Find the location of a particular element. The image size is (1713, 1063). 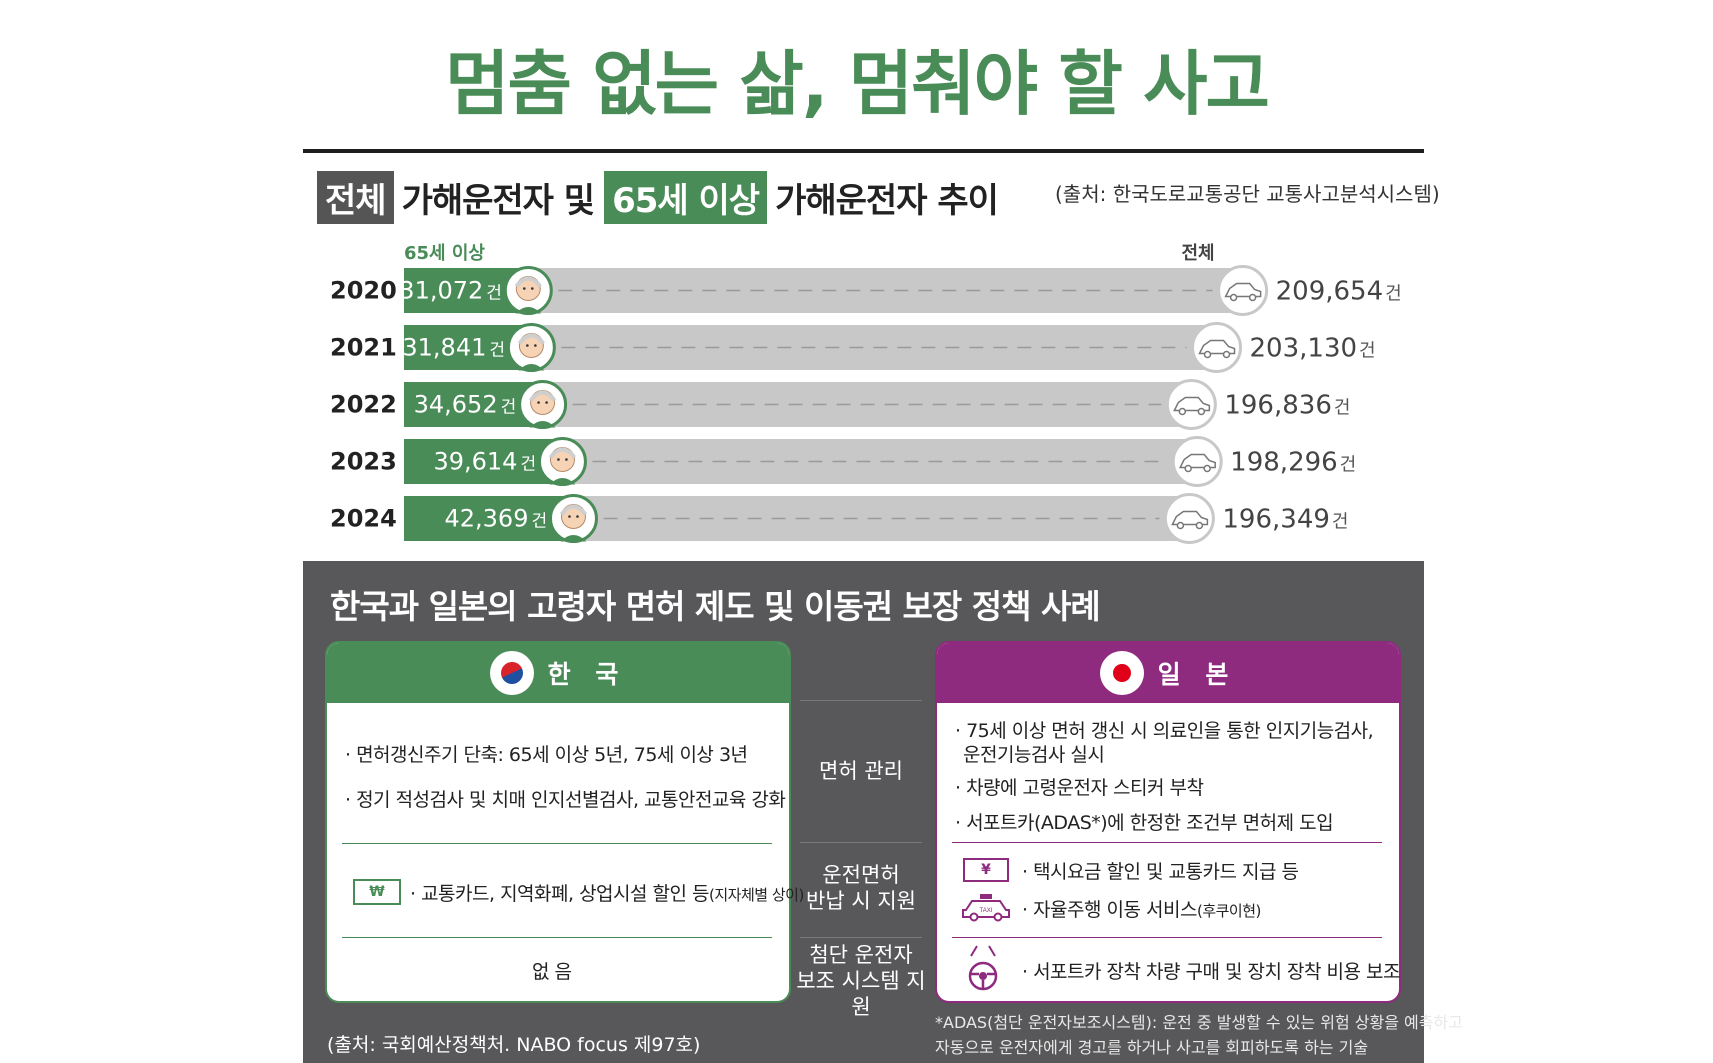

year-label: 2021 is located at coordinates (363, 348).